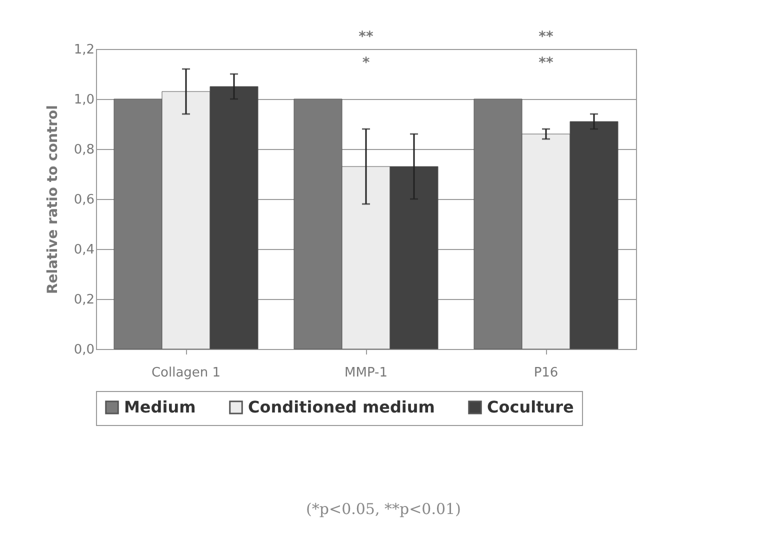 This screenshot has height=541, width=767. What do you see at coordinates (341, 406) in the screenshot?
I see `legend-label: Conditioned medium` at bounding box center [341, 406].